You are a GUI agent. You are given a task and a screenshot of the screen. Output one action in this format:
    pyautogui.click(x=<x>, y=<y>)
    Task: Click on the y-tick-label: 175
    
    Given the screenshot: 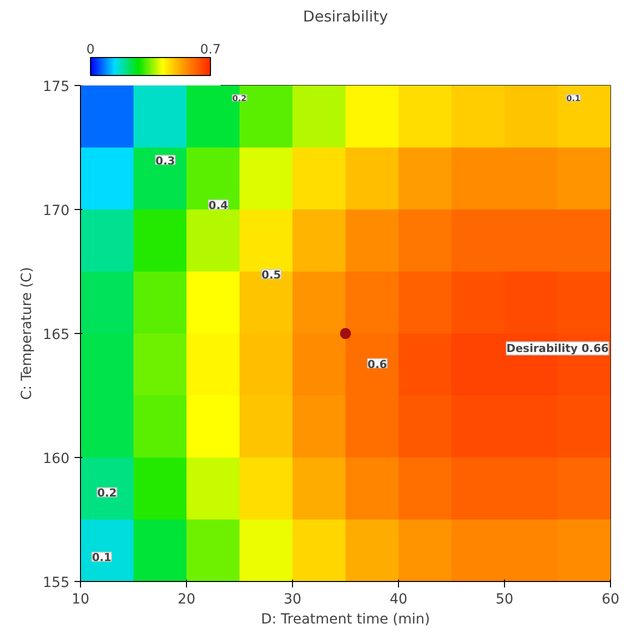 What is the action you would take?
    pyautogui.click(x=56, y=87)
    